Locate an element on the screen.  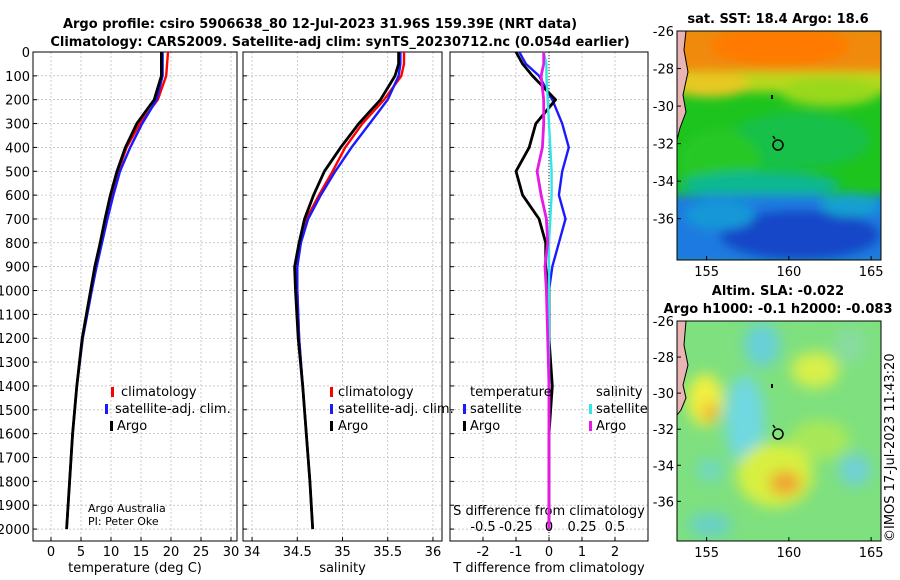
x-tick-label: 10 is located at coordinates (111, 552).